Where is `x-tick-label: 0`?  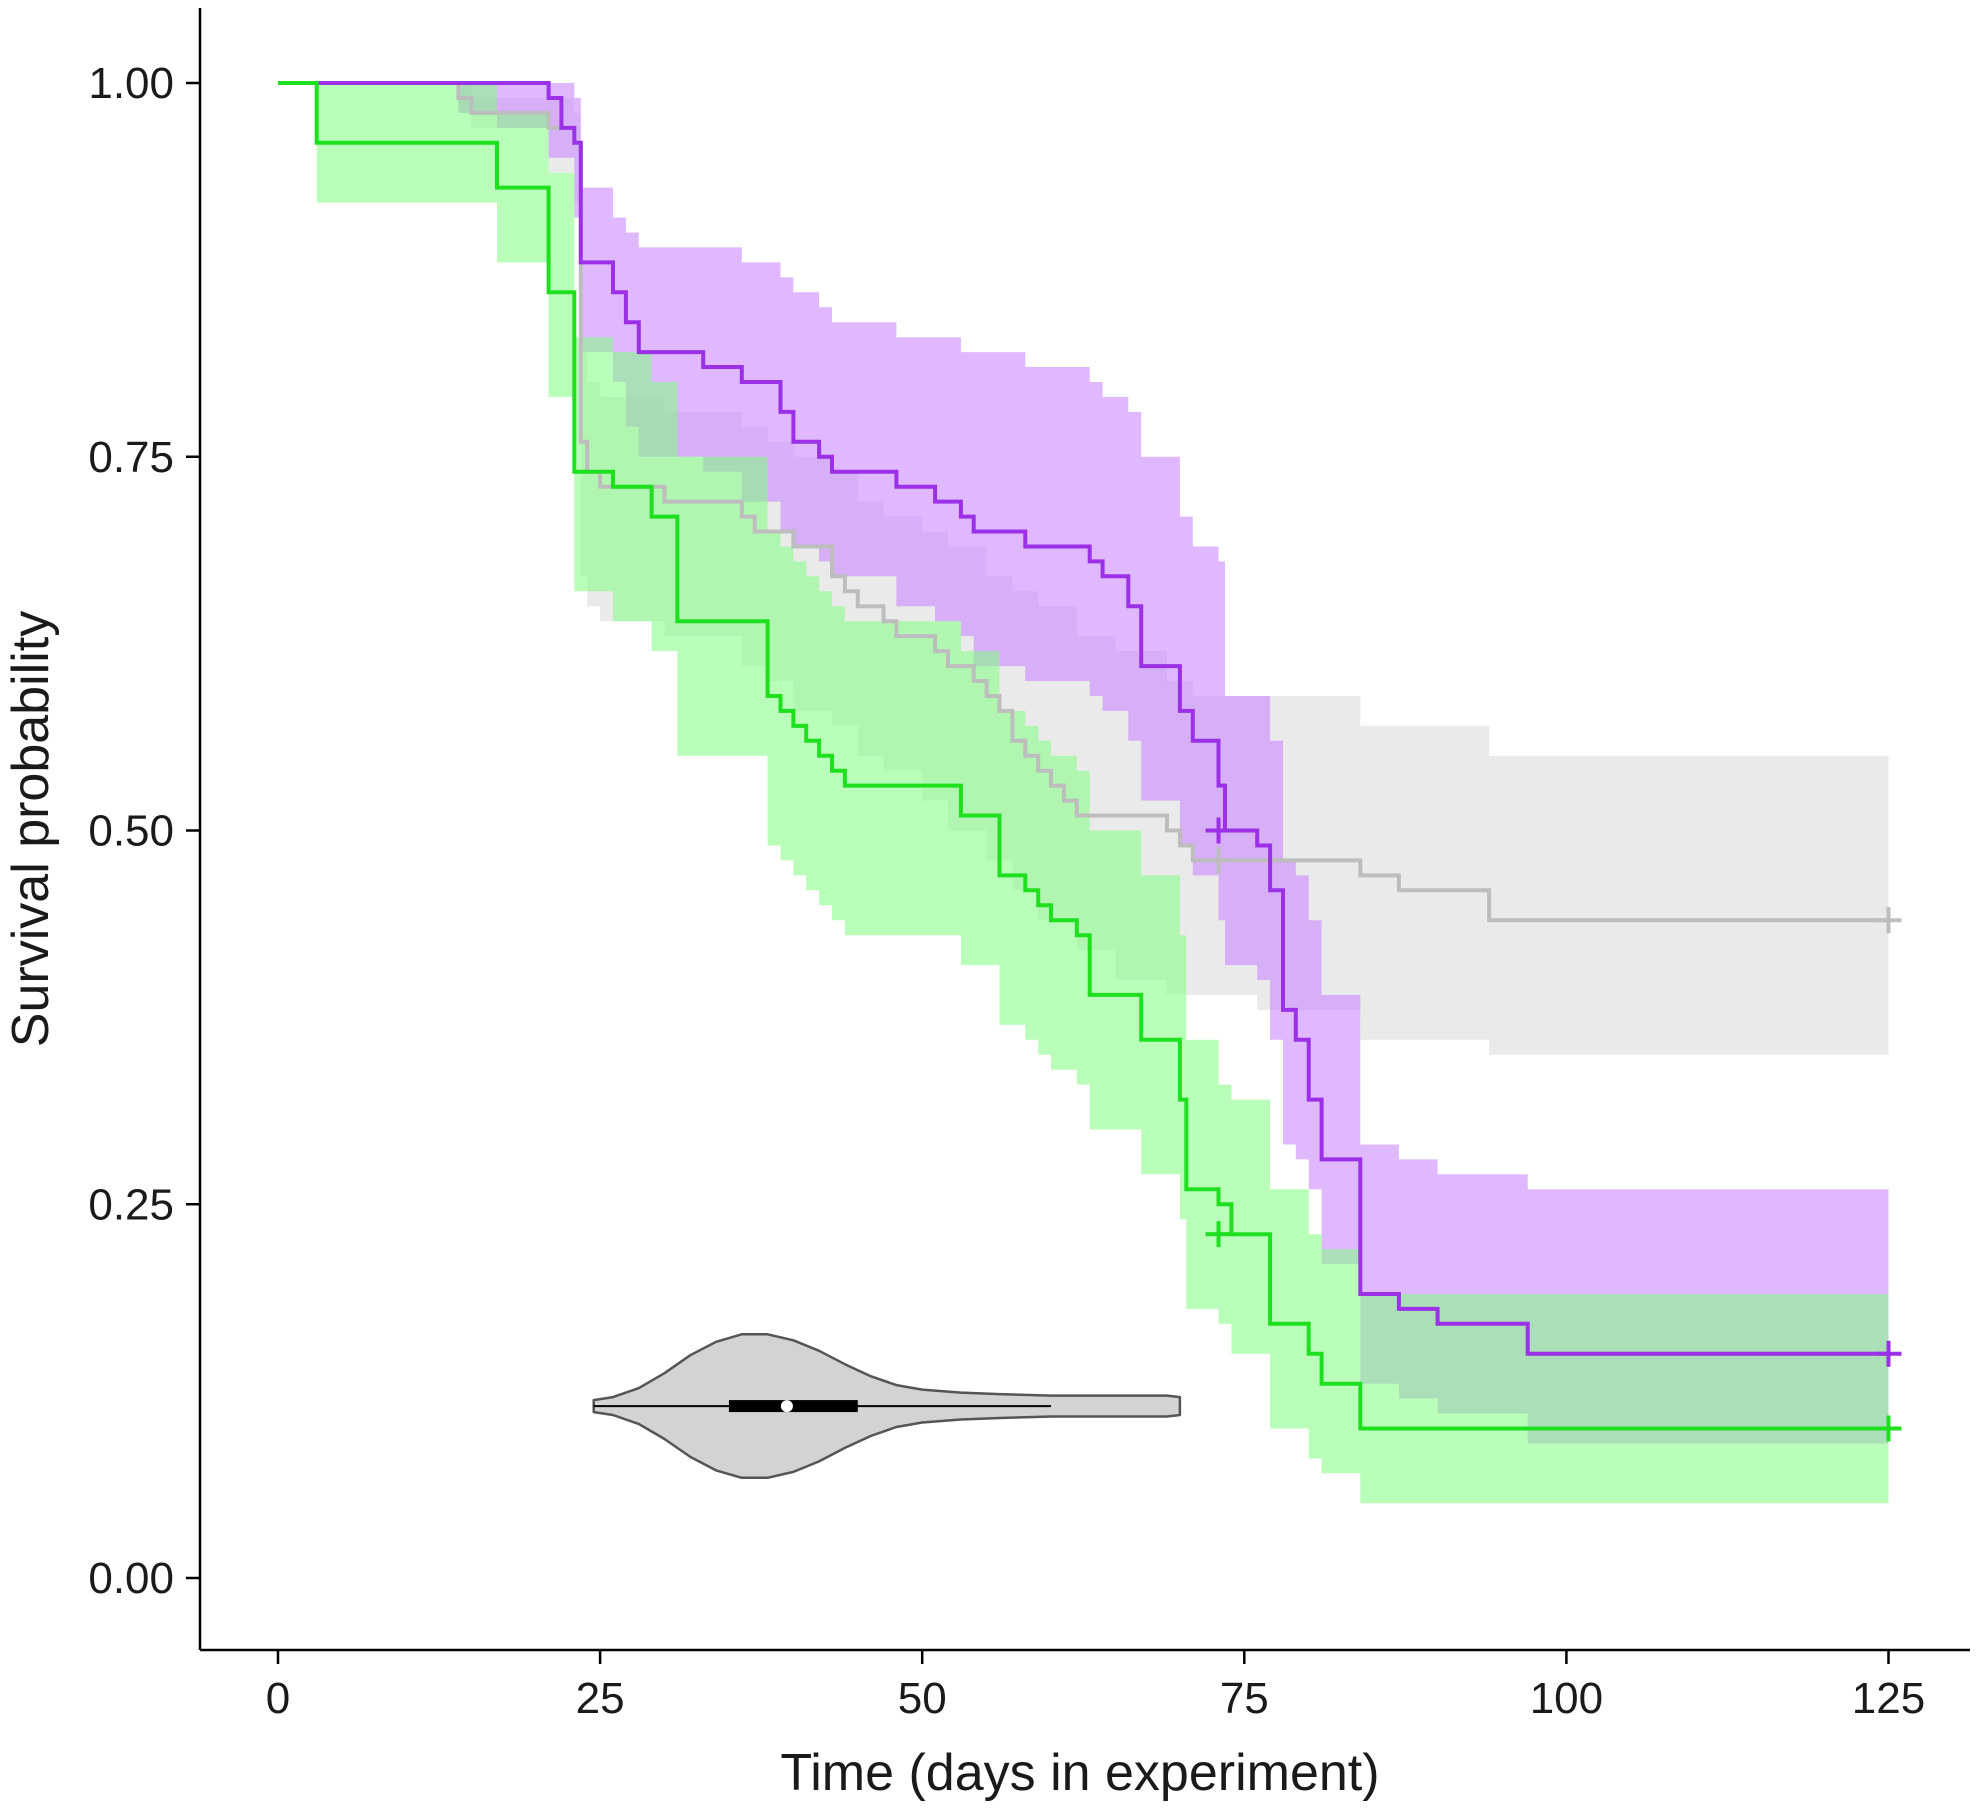 x-tick-label: 0 is located at coordinates (278, 1698).